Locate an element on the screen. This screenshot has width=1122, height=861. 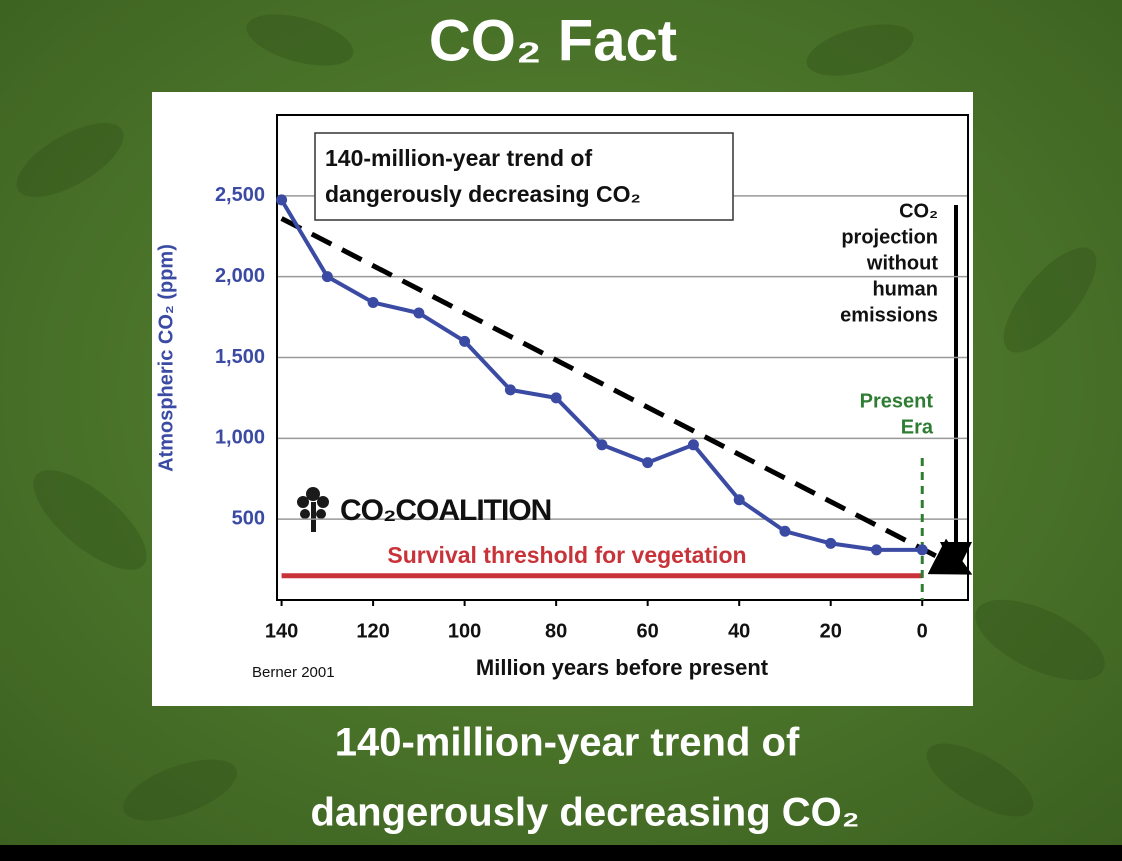
logo-text: CO₂COALITION is located at coordinates (445, 510).